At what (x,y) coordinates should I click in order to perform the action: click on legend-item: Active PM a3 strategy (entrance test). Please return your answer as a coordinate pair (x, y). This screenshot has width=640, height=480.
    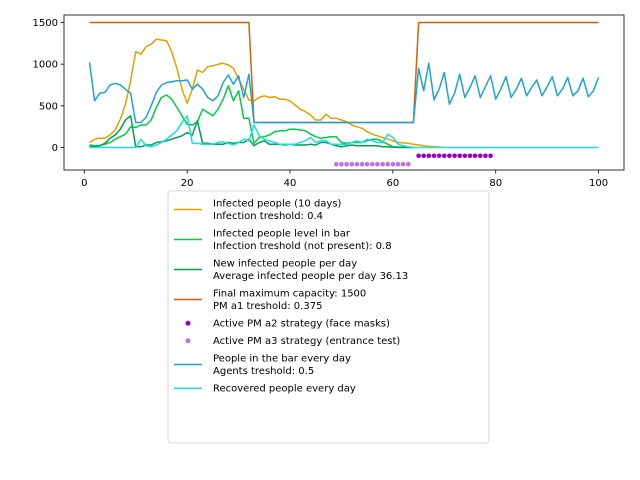
    Looking at the image, I should click on (292, 341).